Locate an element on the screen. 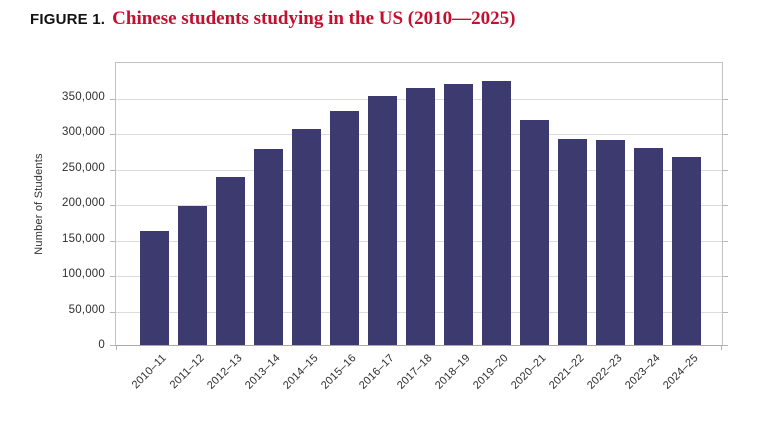  y-tick-label: 150,000 is located at coordinates (83, 239).